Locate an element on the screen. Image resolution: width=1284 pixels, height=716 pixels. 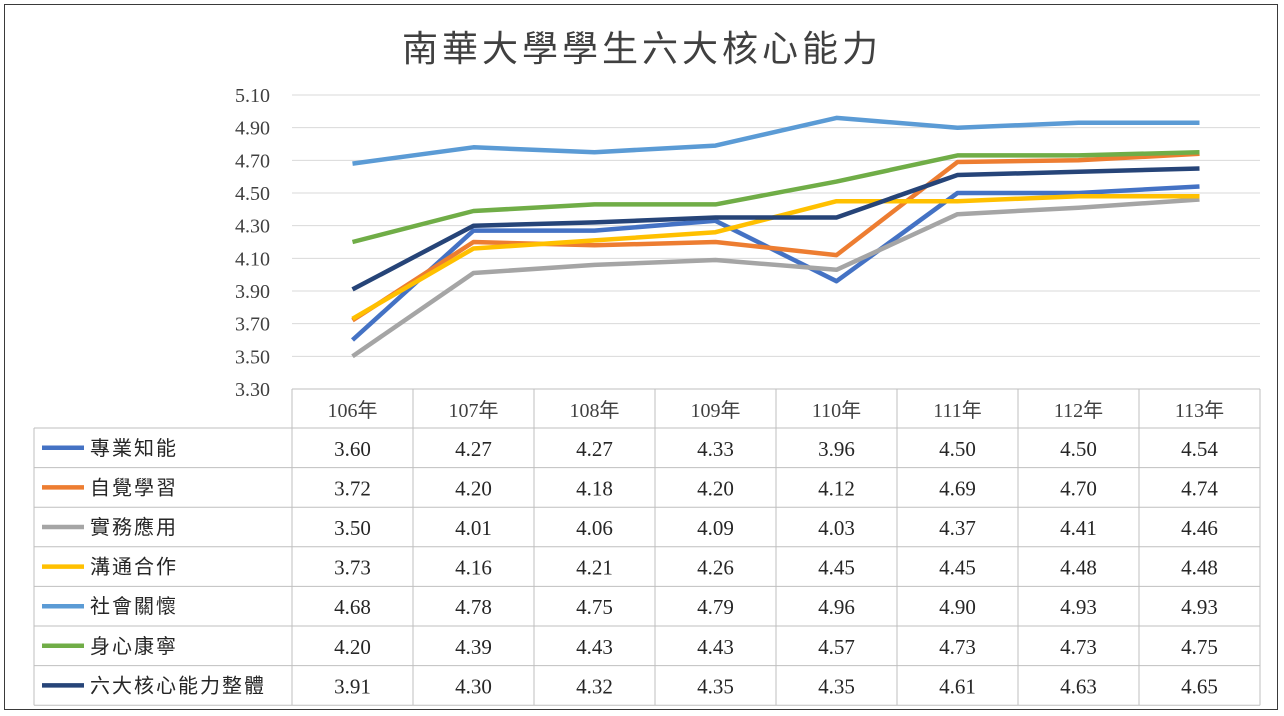
y-tick-label: 3.90 is located at coordinates (252, 292).